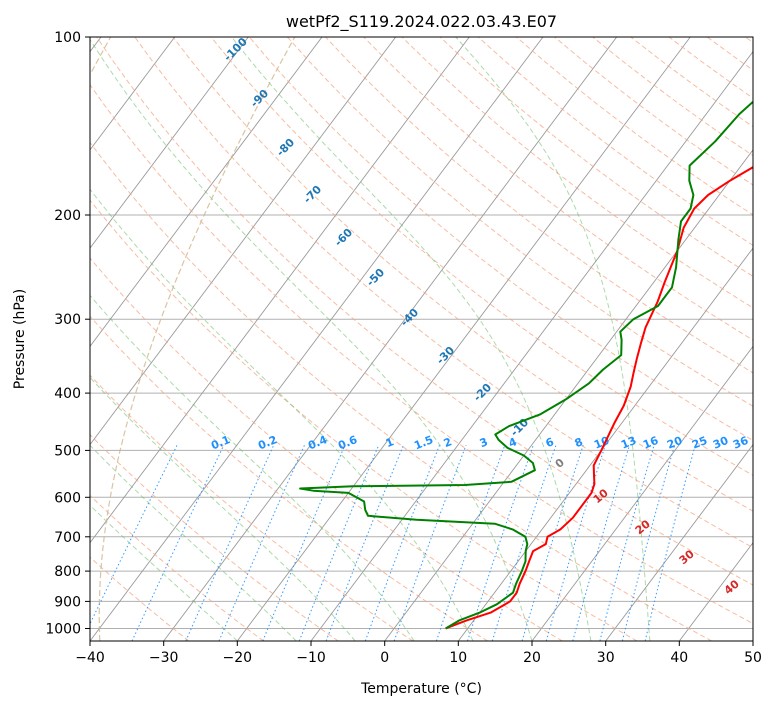 The image size is (775, 708). What do you see at coordinates (238, 658) in the screenshot?
I see `x-tick-label: −20` at bounding box center [238, 658].